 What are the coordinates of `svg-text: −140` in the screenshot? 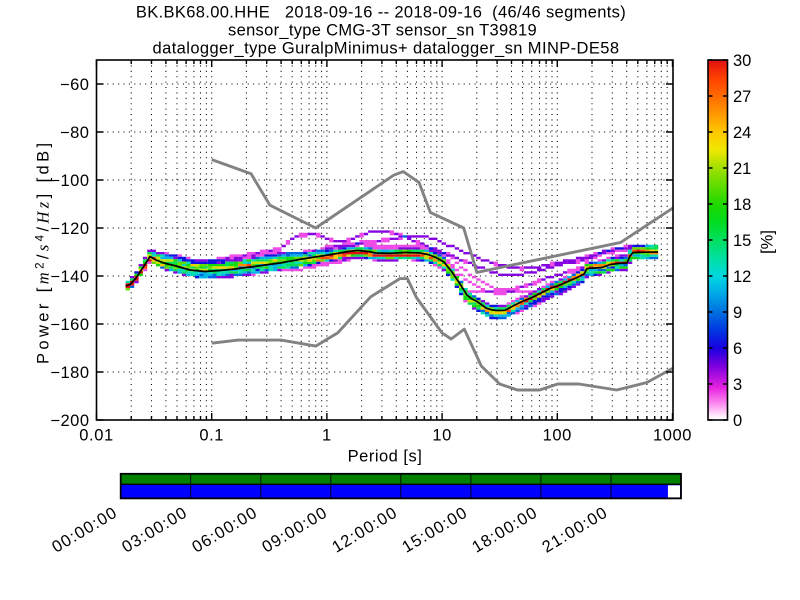 It's located at (69, 277).